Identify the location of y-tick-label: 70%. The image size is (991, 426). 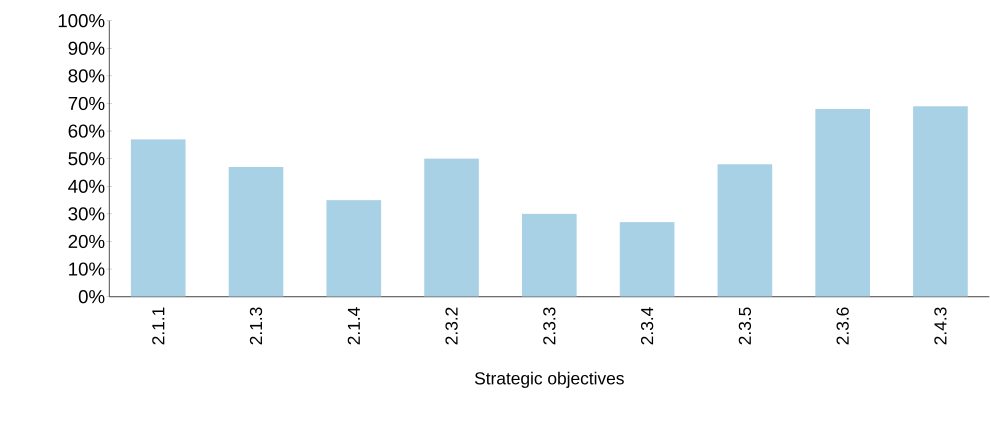
(86, 103).